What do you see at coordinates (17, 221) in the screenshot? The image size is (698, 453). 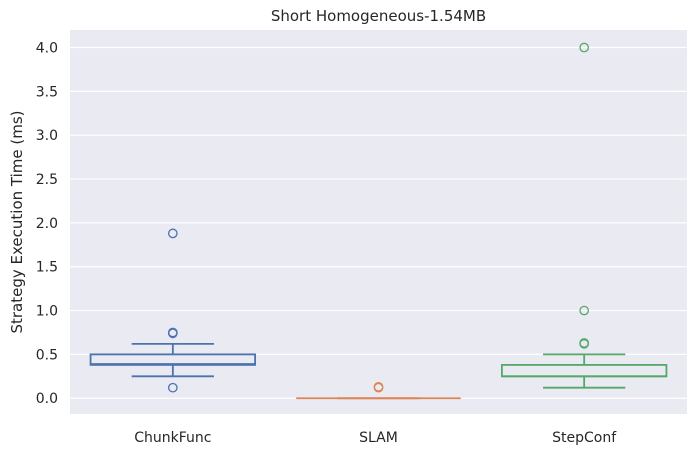 I see `y-axis-label: Strategy Execution Time (ms)` at bounding box center [17, 221].